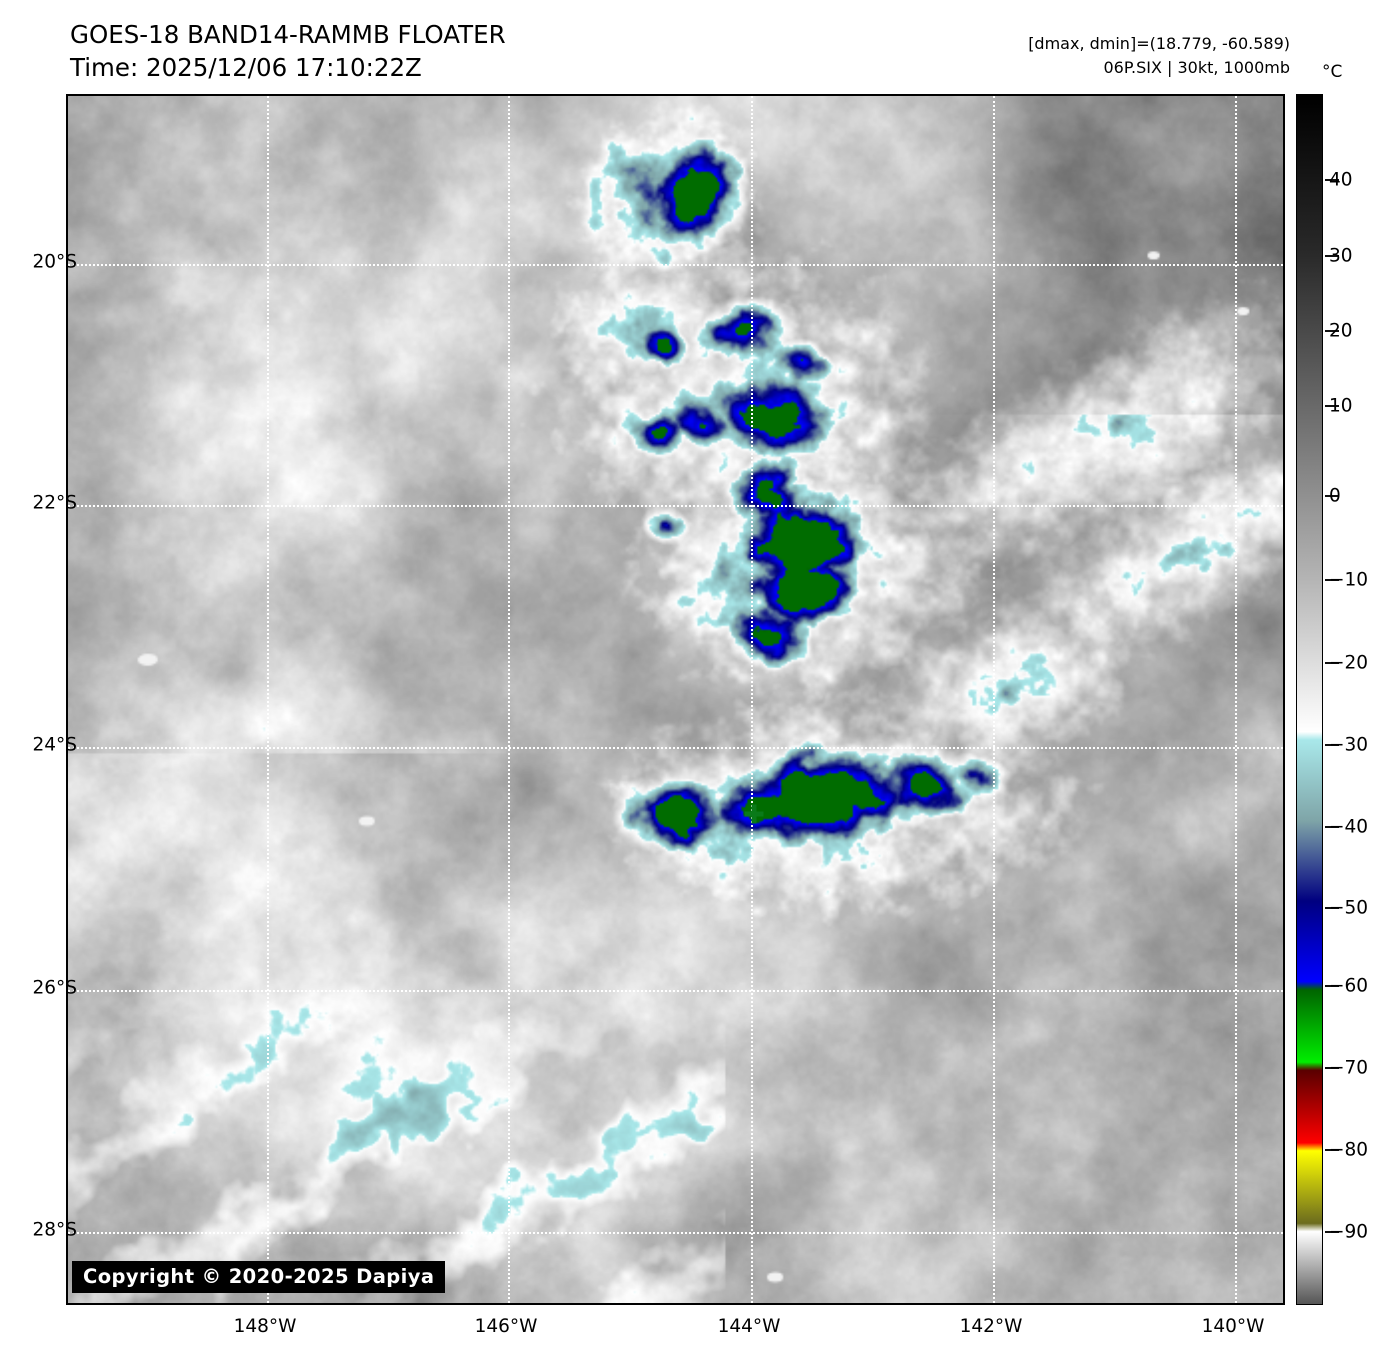 The width and height of the screenshot is (1388, 1359). I want to click on lon-tick-label: 142°W, so click(991, 1326).